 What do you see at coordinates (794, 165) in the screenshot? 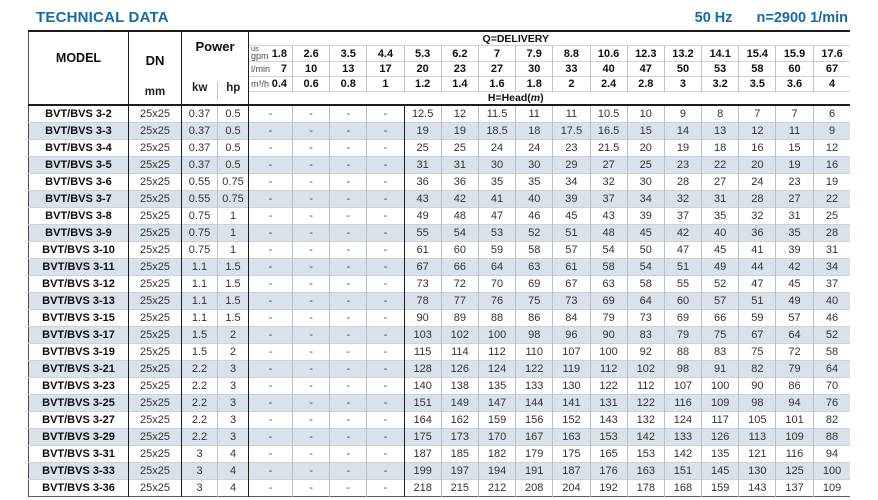
I see `head-value-cell: 19` at bounding box center [794, 165].